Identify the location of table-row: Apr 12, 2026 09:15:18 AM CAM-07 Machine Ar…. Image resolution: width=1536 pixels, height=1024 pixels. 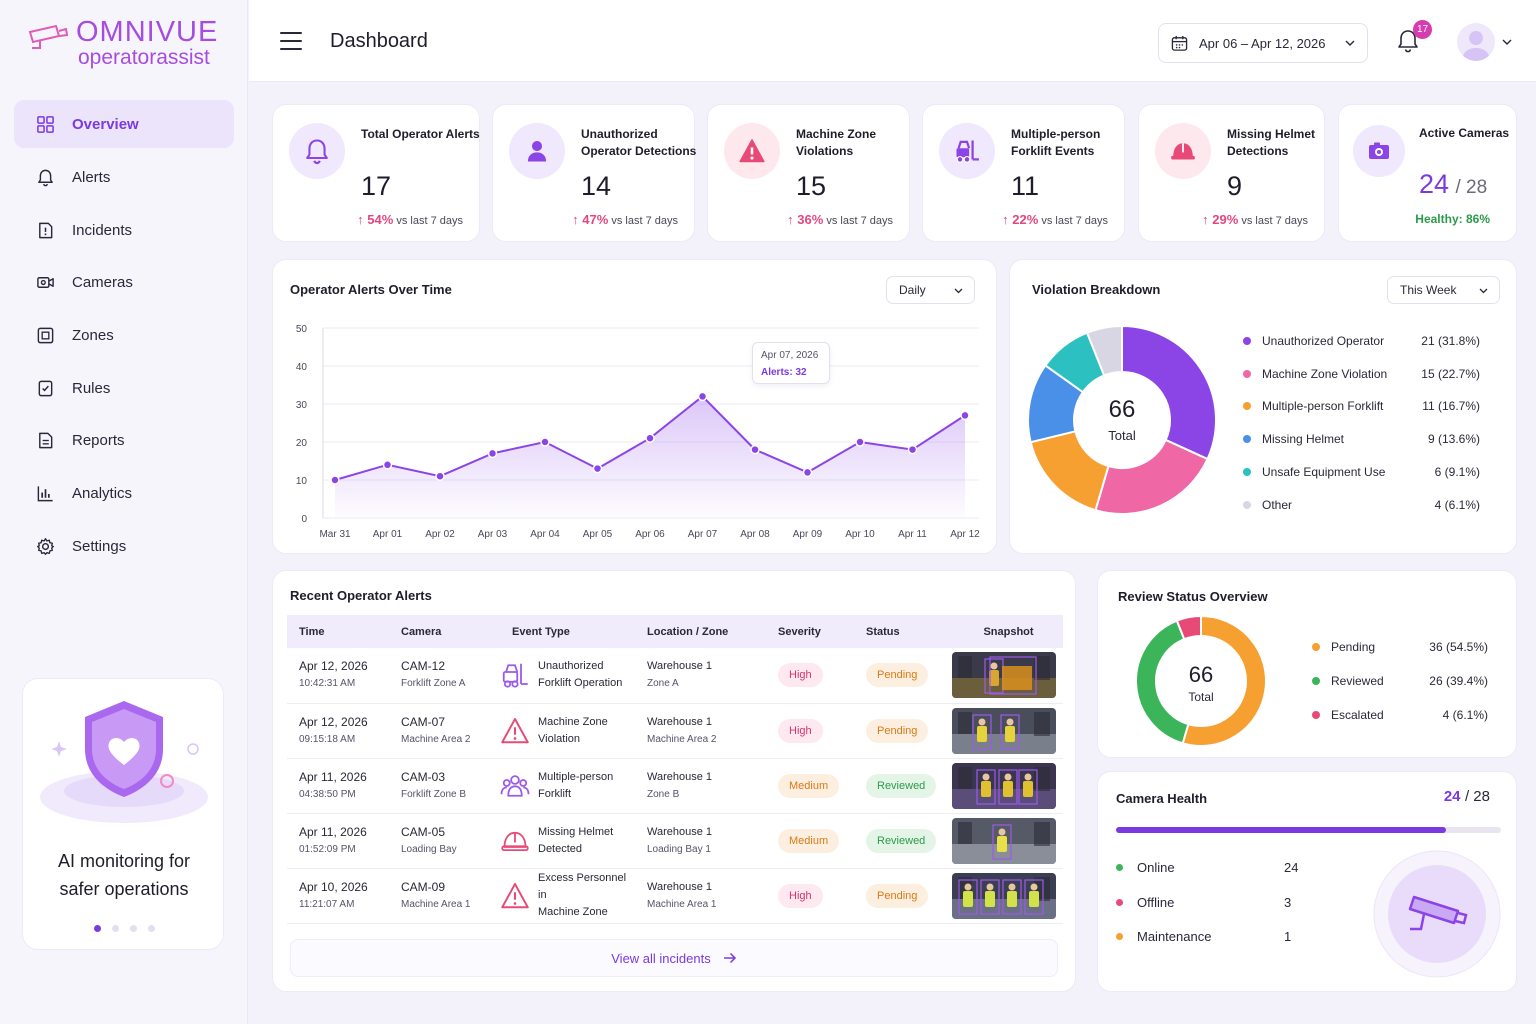
(675, 731).